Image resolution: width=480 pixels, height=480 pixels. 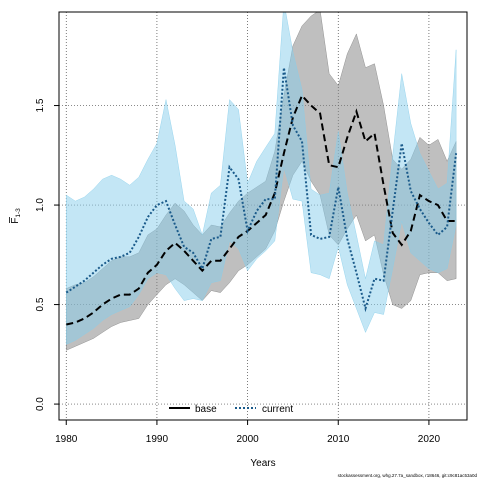 What do you see at coordinates (40, 404) in the screenshot?
I see `y-tick-label-0: 0.0` at bounding box center [40, 404].